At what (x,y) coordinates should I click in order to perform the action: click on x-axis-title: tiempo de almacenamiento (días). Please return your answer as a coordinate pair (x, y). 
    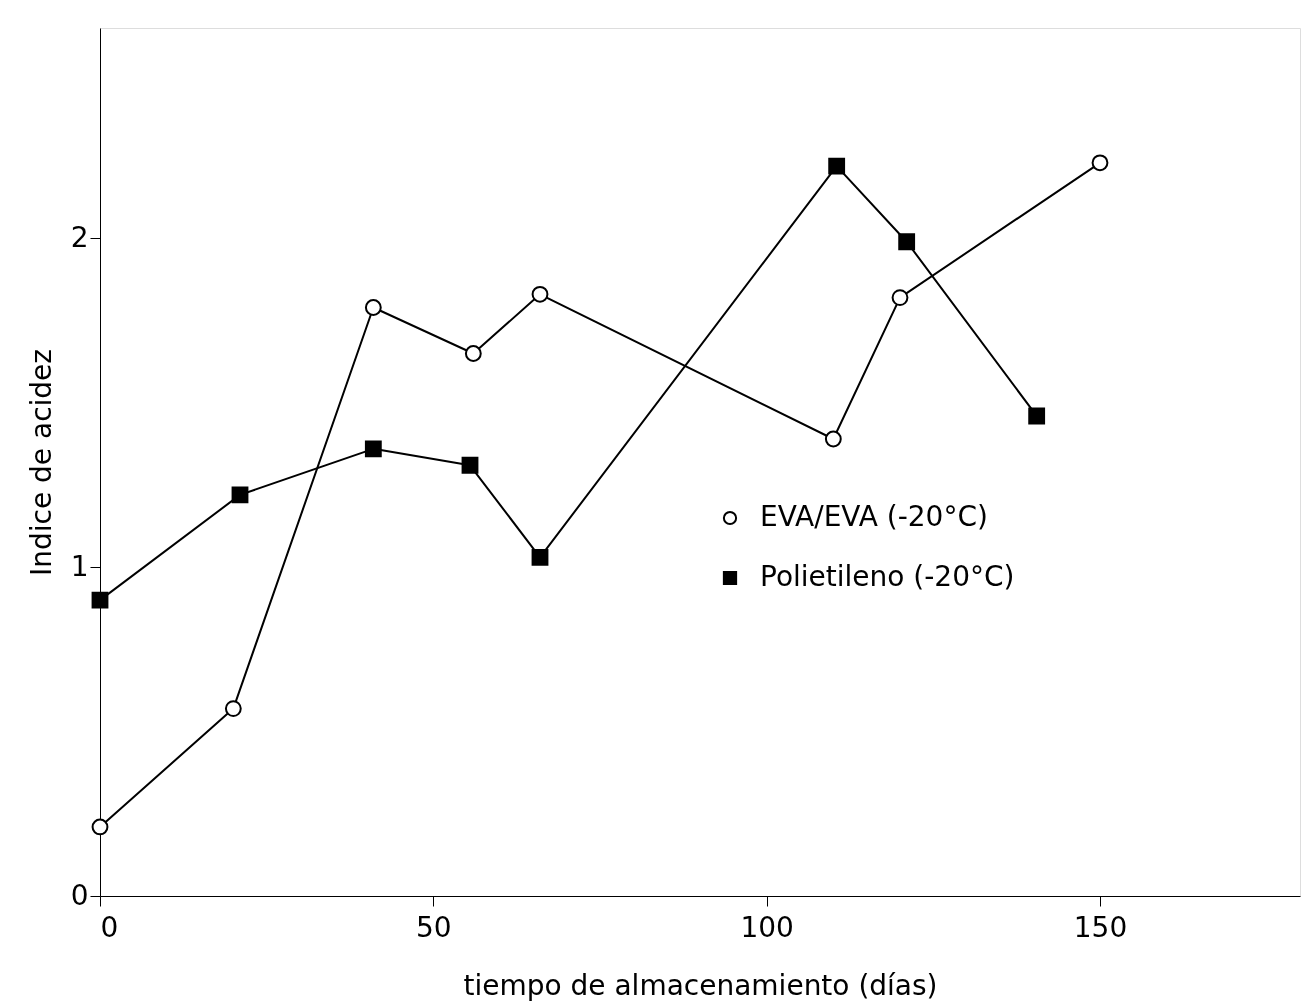
    Looking at the image, I should click on (700, 985).